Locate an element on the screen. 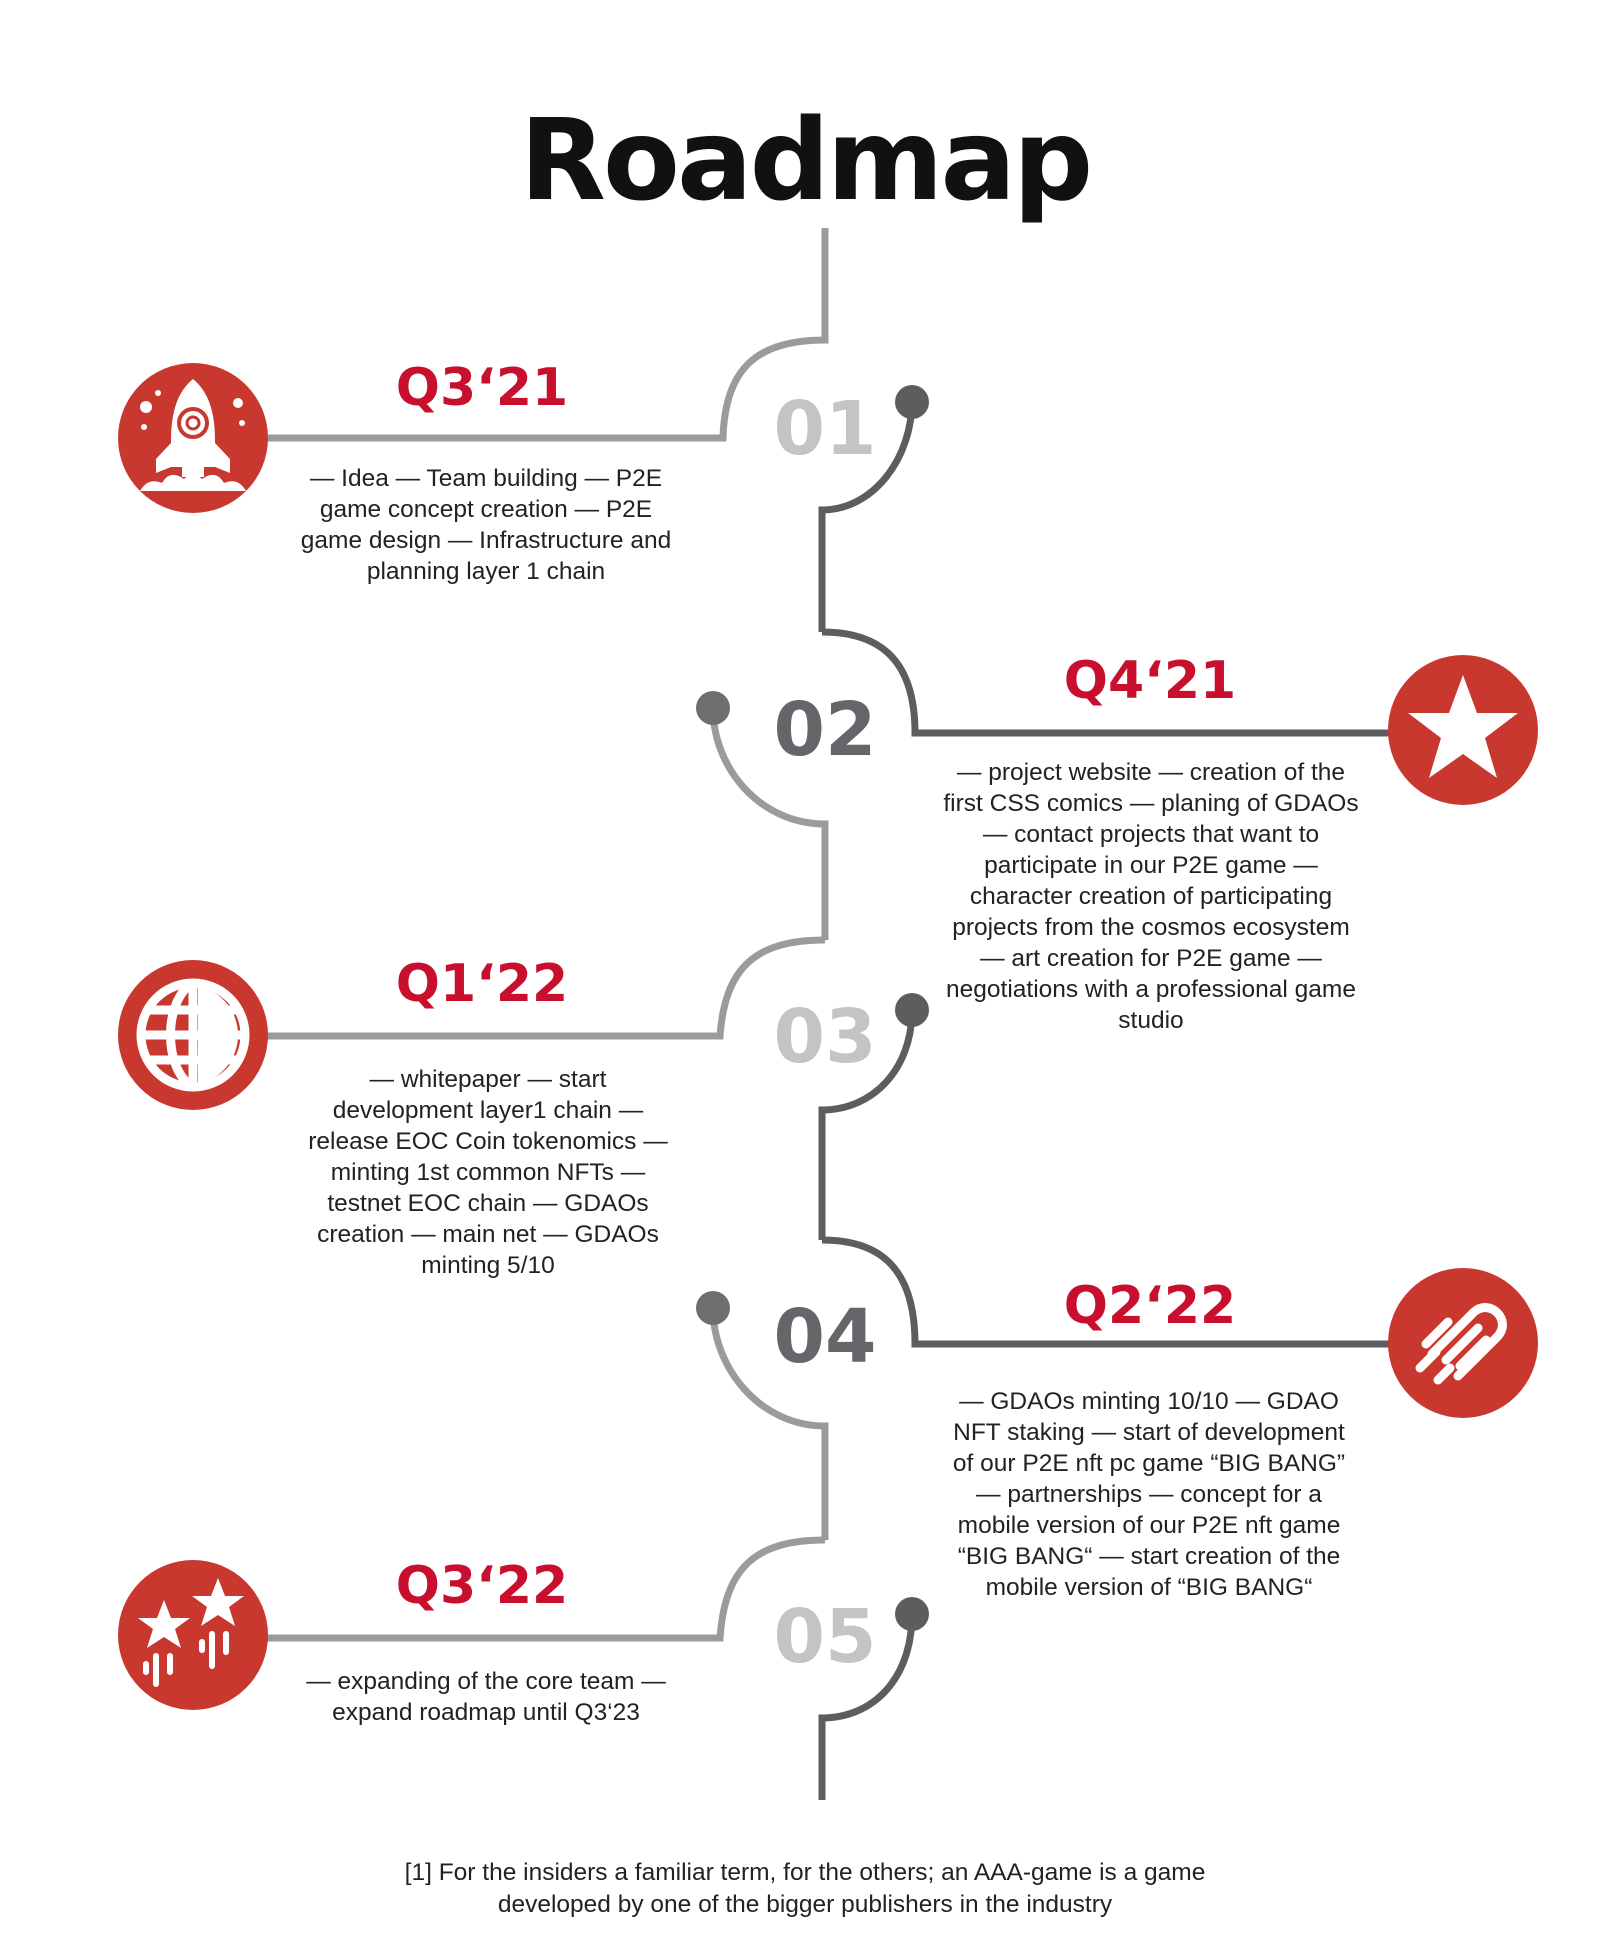 This screenshot has height=1960, width=1610. quarter-label-03: Q1‘22 is located at coordinates (482, 984).